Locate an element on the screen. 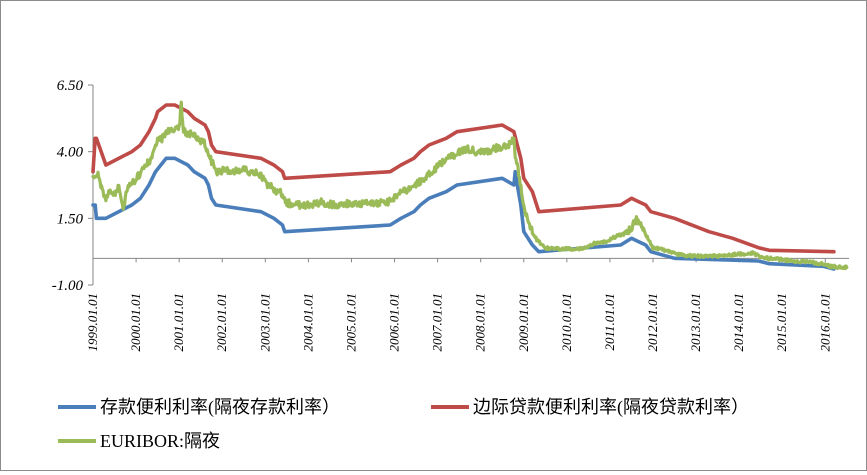 This screenshot has width=867, height=475. x-tick-label: 2016.01.01 is located at coordinates (824, 322).